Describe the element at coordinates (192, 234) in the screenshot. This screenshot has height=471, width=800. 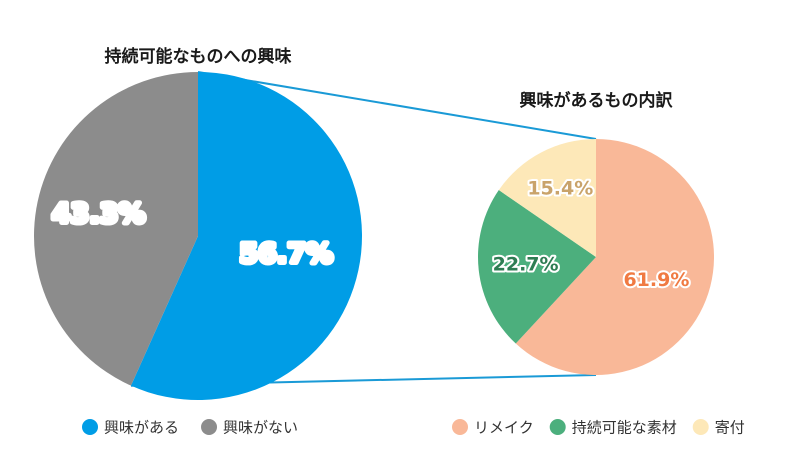
I see `main-pie-labels: 56.7% 43.3%` at that location.